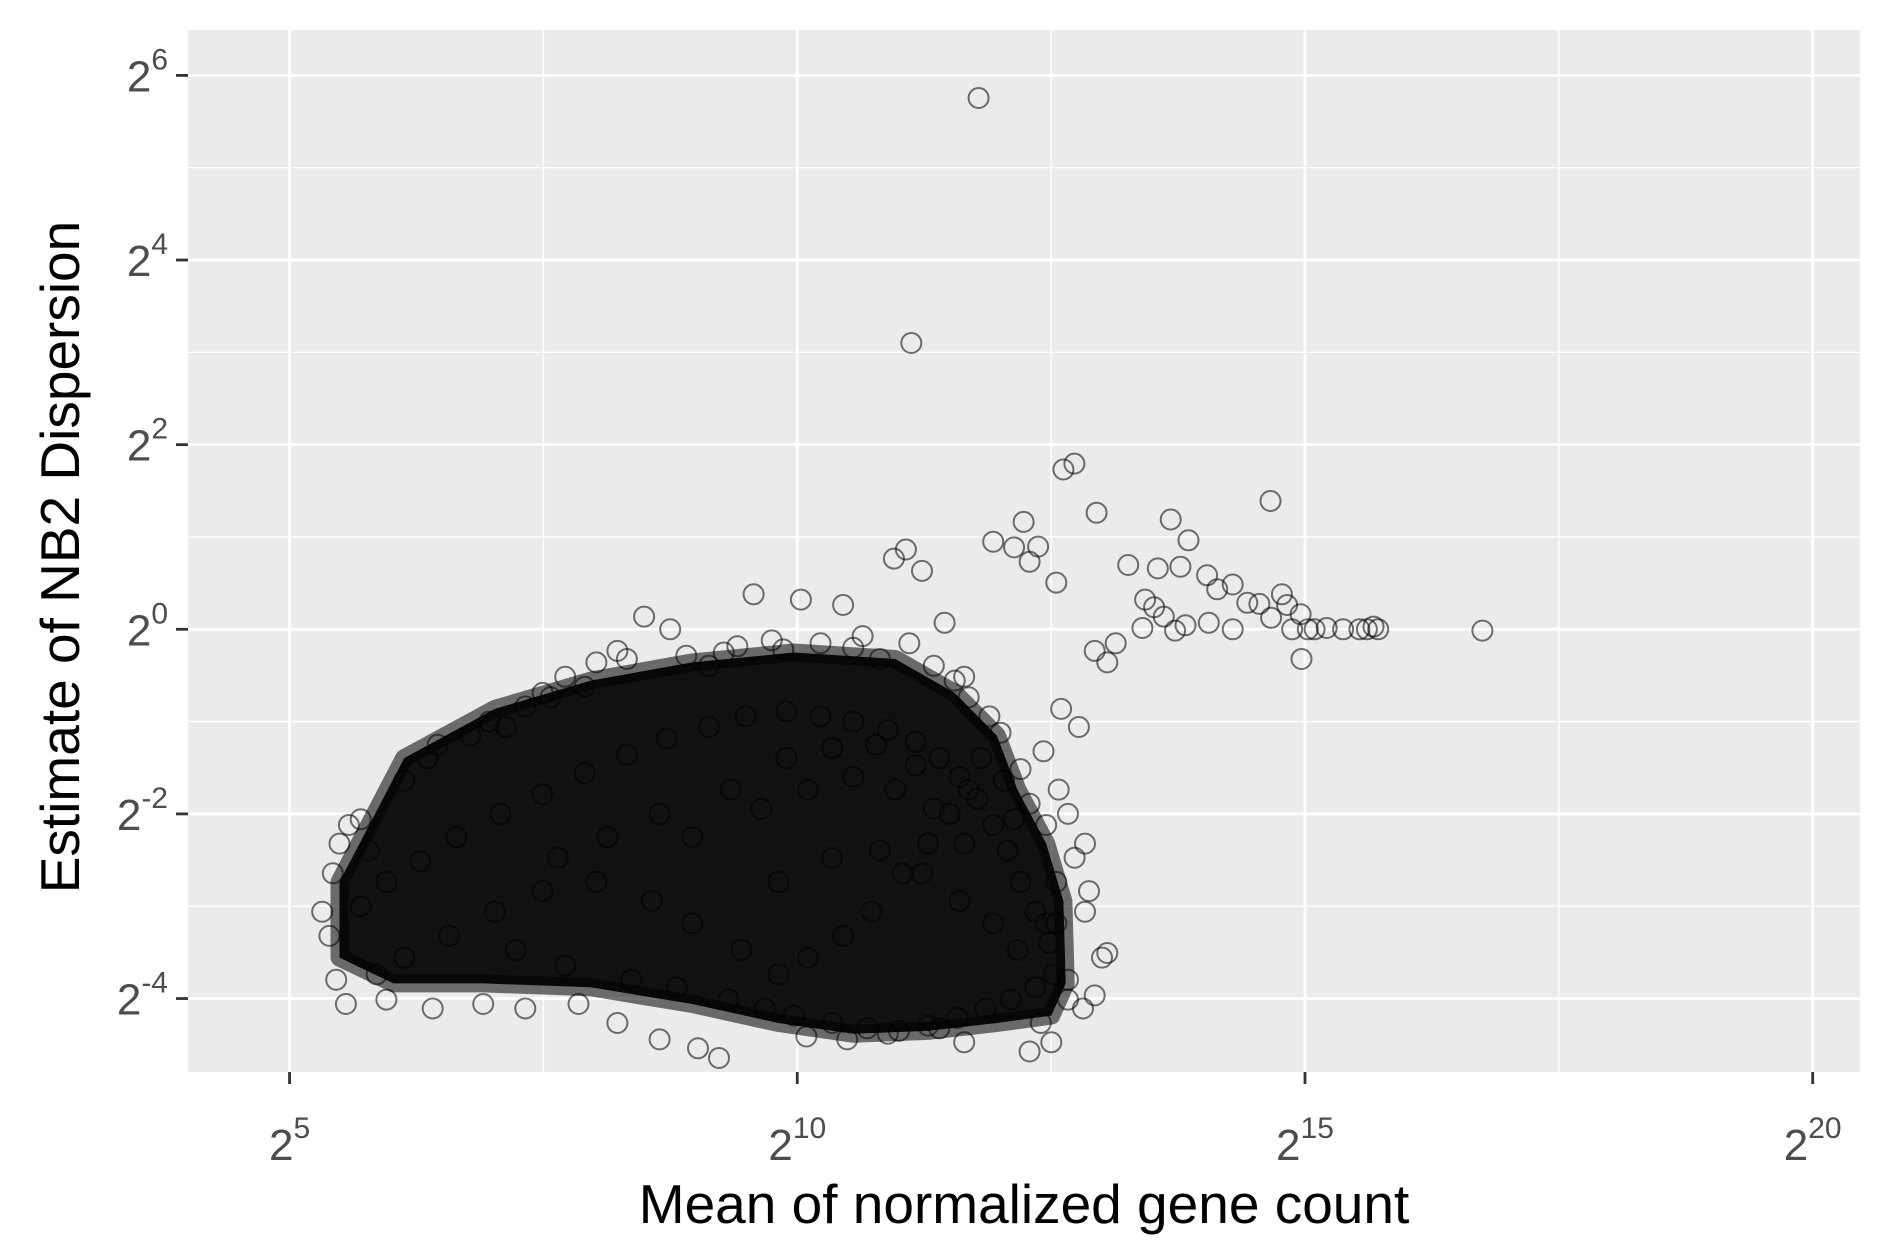  Describe the element at coordinates (142, 996) in the screenshot. I see `y-tick-label: 2-4` at that location.